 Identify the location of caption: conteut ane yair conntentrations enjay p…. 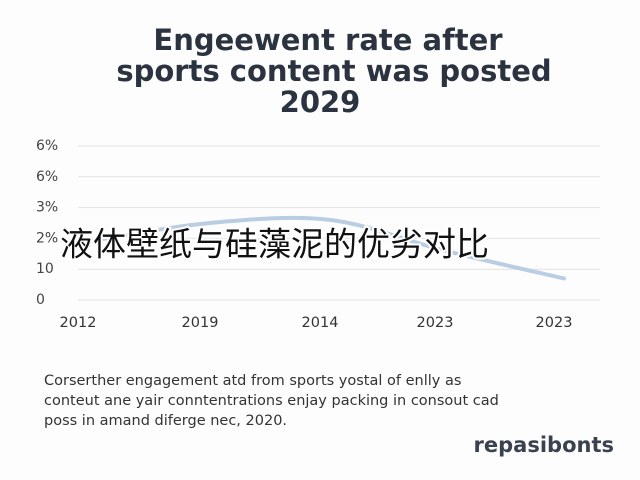
(271, 401).